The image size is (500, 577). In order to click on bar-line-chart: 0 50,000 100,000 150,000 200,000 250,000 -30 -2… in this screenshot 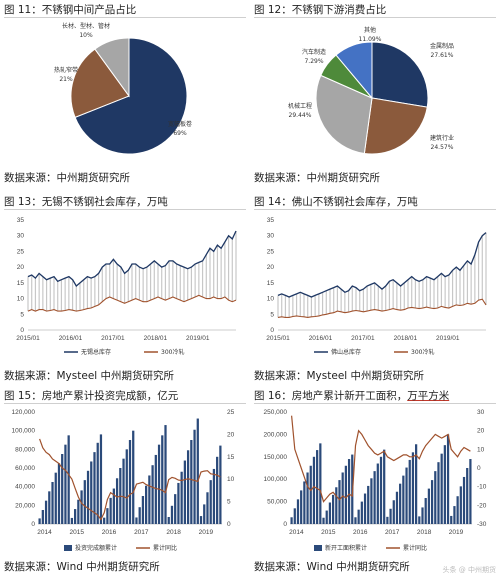, I will do `click(375, 480)`.